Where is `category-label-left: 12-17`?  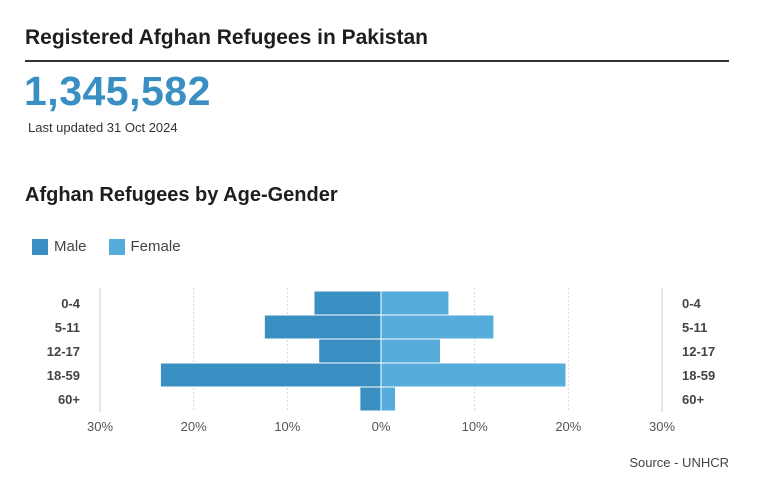
category-label-left: 12-17 is located at coordinates (63, 351).